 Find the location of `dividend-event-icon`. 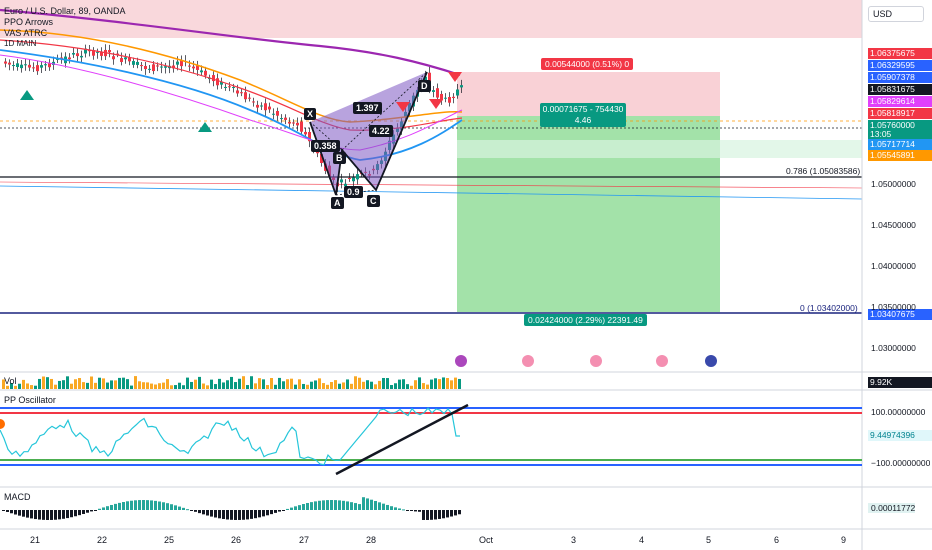

dividend-event-icon is located at coordinates (461, 361).